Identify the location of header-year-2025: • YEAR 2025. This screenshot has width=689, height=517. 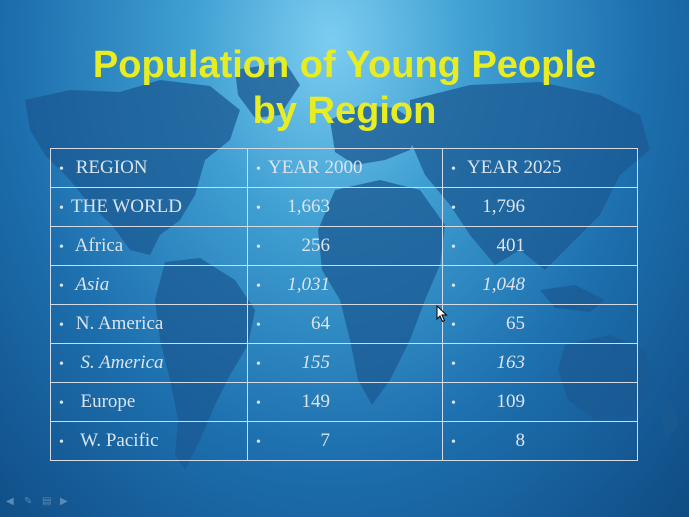
(540, 168).